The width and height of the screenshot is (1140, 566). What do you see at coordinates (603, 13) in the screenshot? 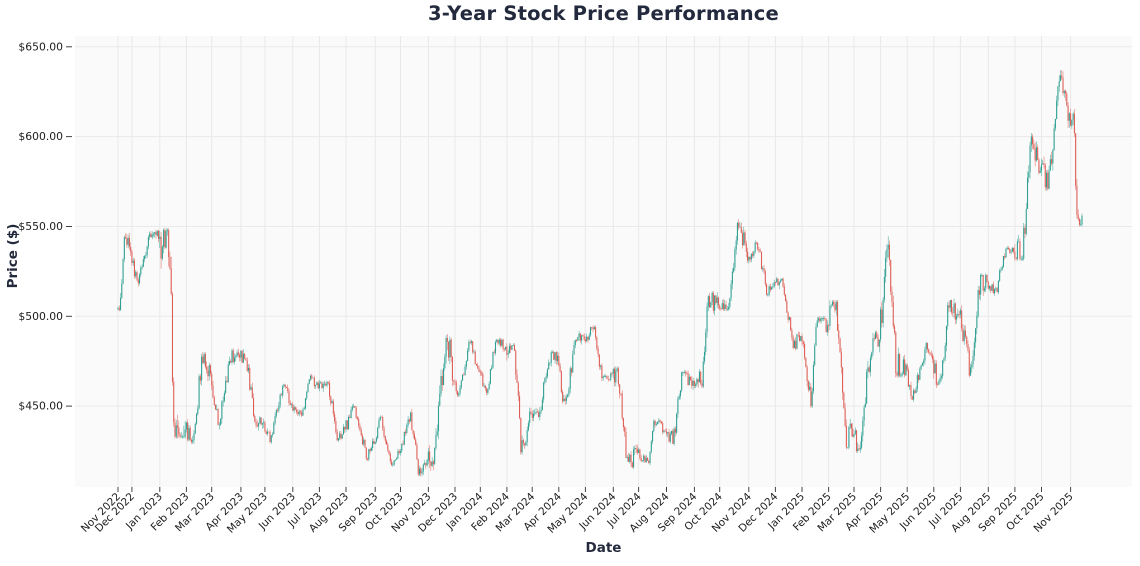
I see `chart-title: 3-Year Stock Price Performance` at bounding box center [603, 13].